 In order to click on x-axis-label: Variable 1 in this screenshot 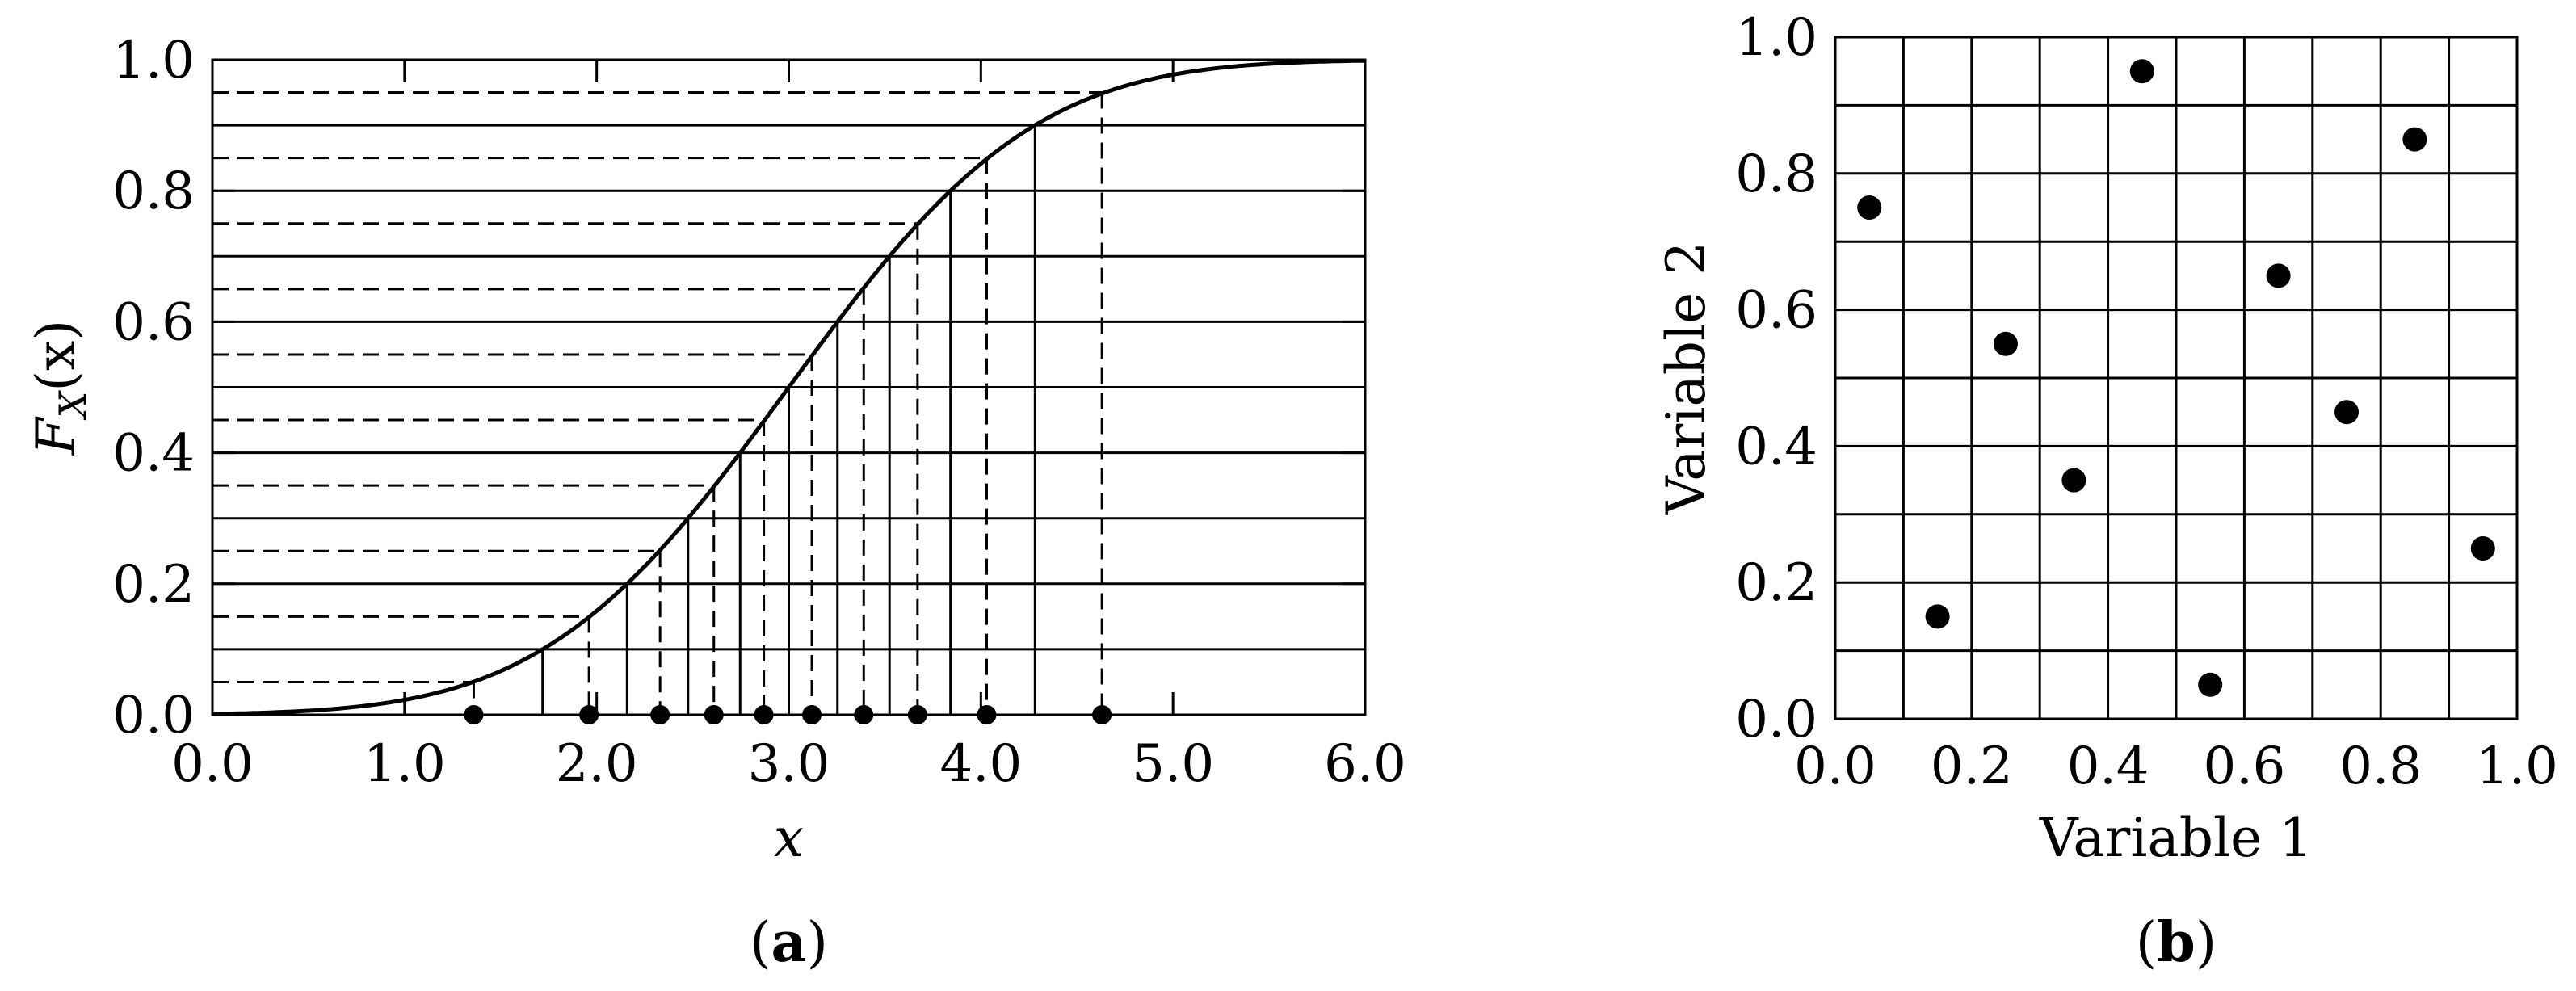, I will do `click(2176, 838)`.